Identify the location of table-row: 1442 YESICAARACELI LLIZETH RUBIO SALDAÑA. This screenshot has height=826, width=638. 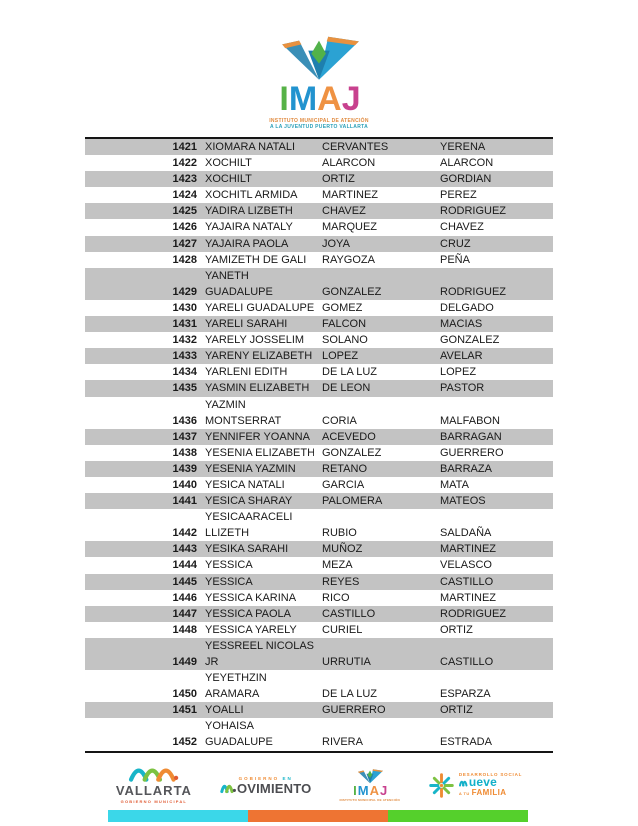
(319, 525).